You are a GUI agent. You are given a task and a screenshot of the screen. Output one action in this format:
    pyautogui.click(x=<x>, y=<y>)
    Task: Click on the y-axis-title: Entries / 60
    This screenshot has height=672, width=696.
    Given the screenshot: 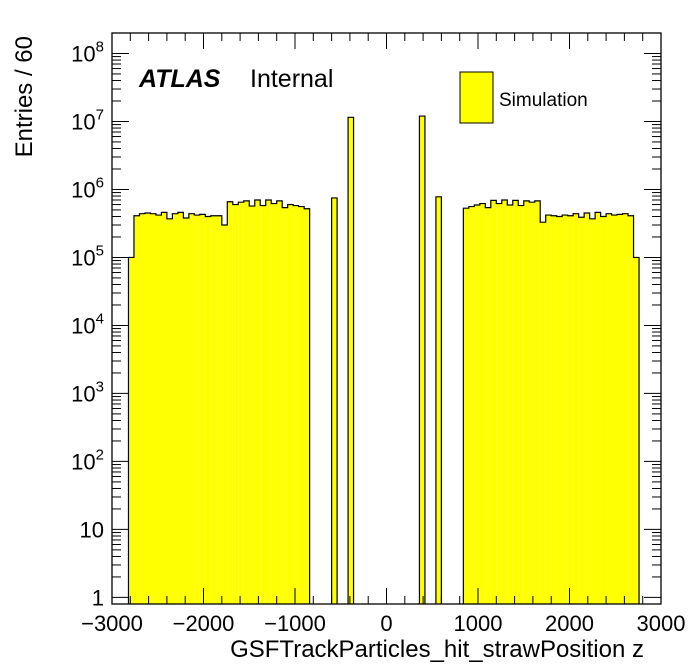 What is the action you would take?
    pyautogui.click(x=24, y=96)
    